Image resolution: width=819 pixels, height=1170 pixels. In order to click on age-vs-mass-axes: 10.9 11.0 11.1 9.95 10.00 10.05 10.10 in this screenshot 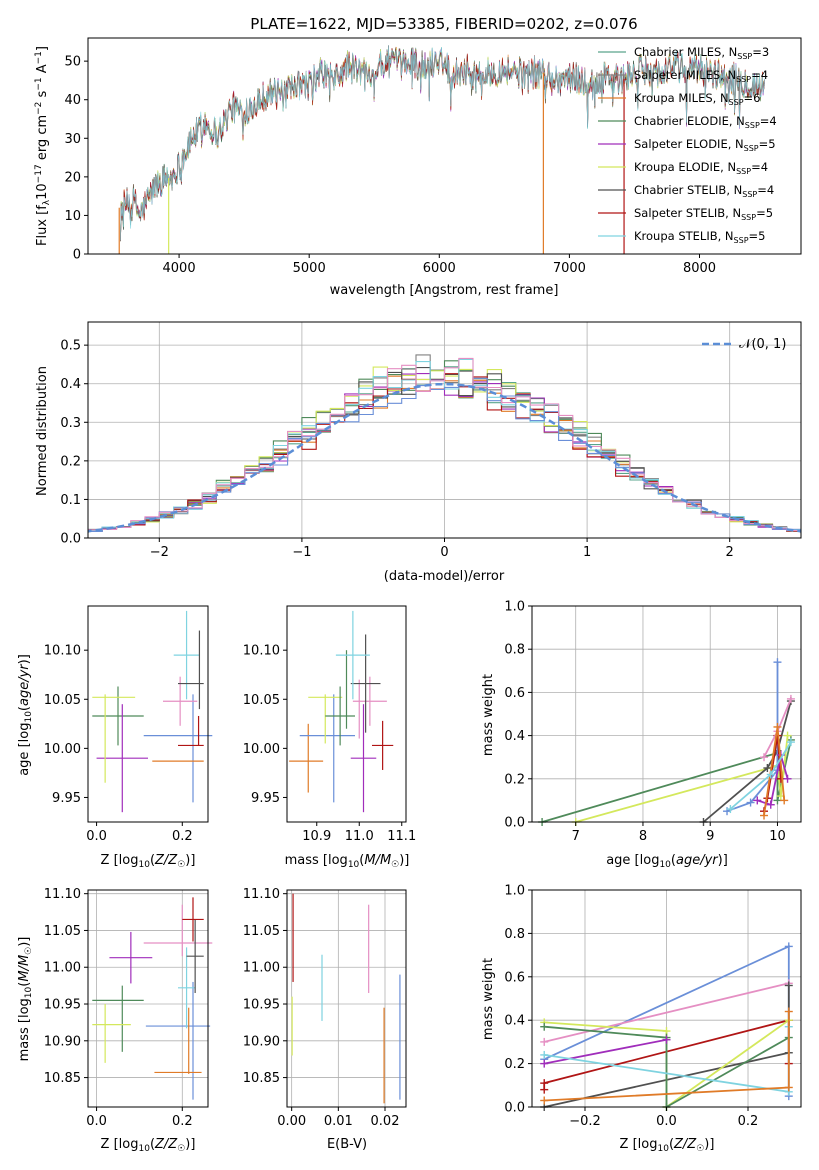, I will do `click(329, 724)`.